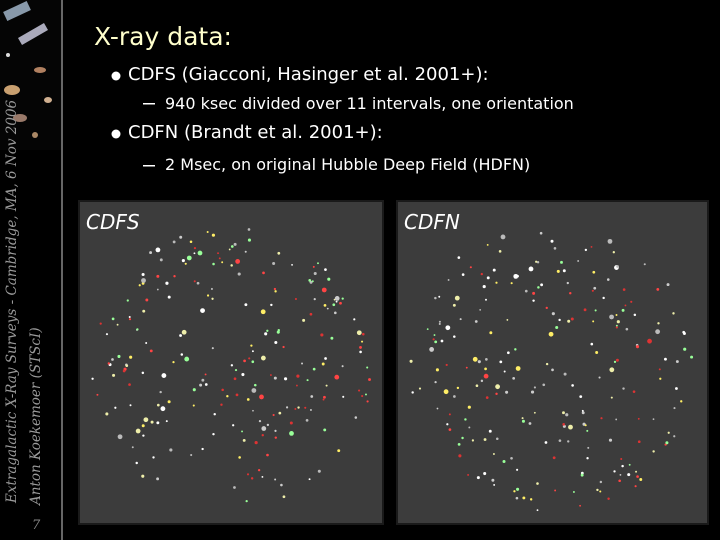  Describe the element at coordinates (36, 525) in the screenshot. I see `page-number: 7` at that location.